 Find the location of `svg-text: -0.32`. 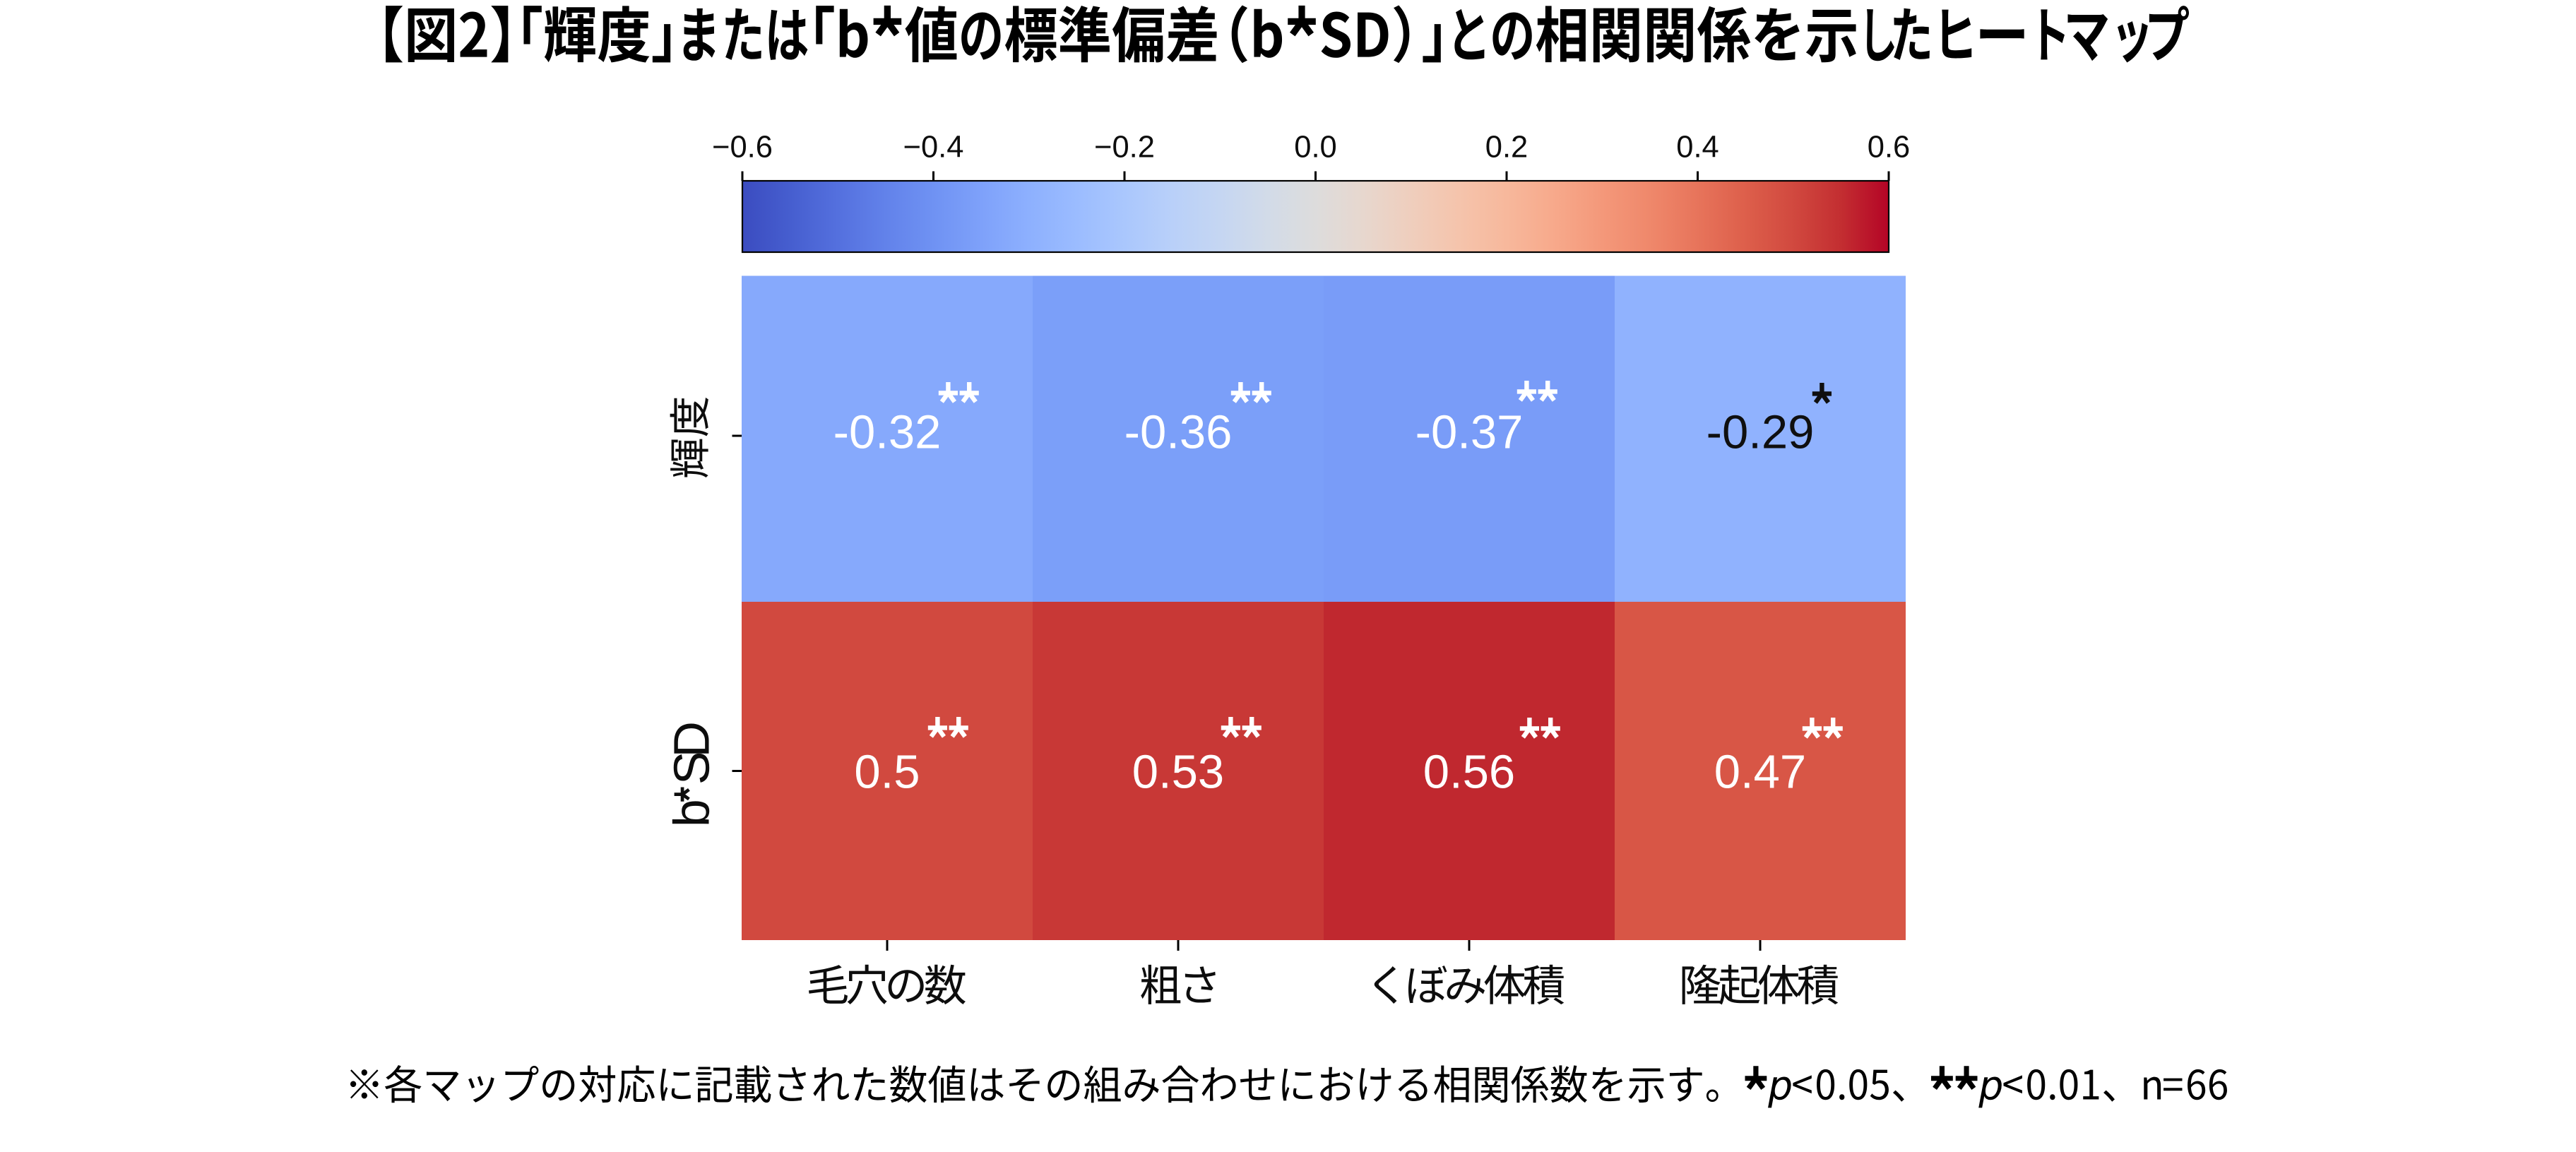

svg-text: -0.32 is located at coordinates (887, 432).